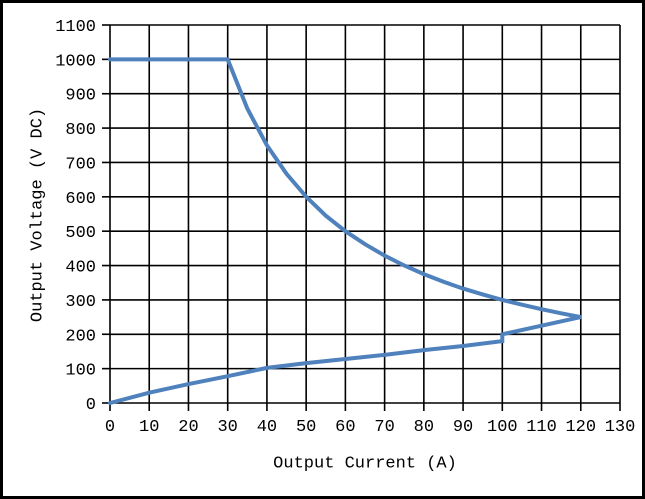 The image size is (645, 499). What do you see at coordinates (75, 27) in the screenshot?
I see `y-tick-label: 1100` at bounding box center [75, 27].